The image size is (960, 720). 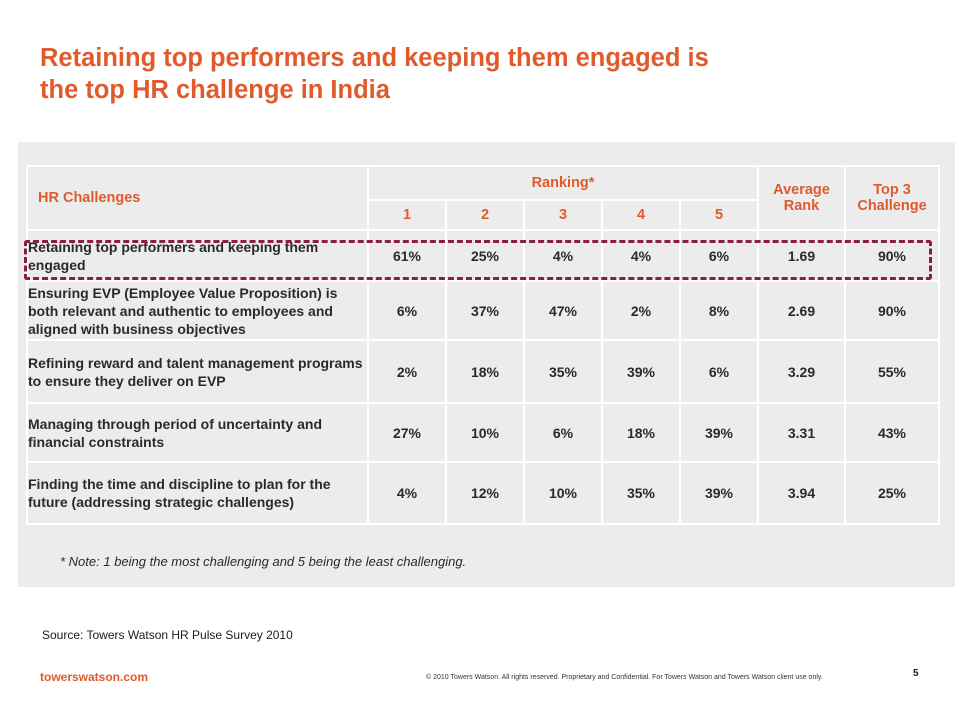 I want to click on cell-average-rank: 3.29, so click(x=801, y=371).